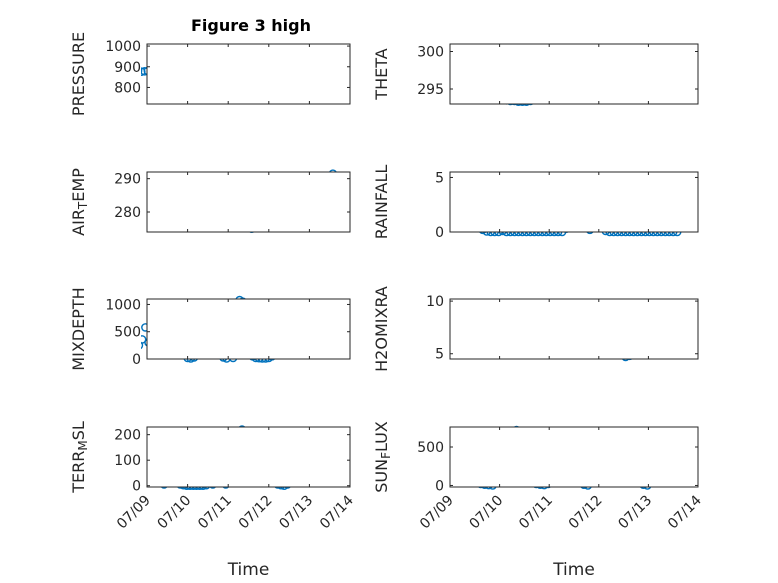 Image resolution: width=778 pixels, height=583 pixels. Describe the element at coordinates (381, 74) in the screenshot. I see `y-axis-label: THETA` at that location.